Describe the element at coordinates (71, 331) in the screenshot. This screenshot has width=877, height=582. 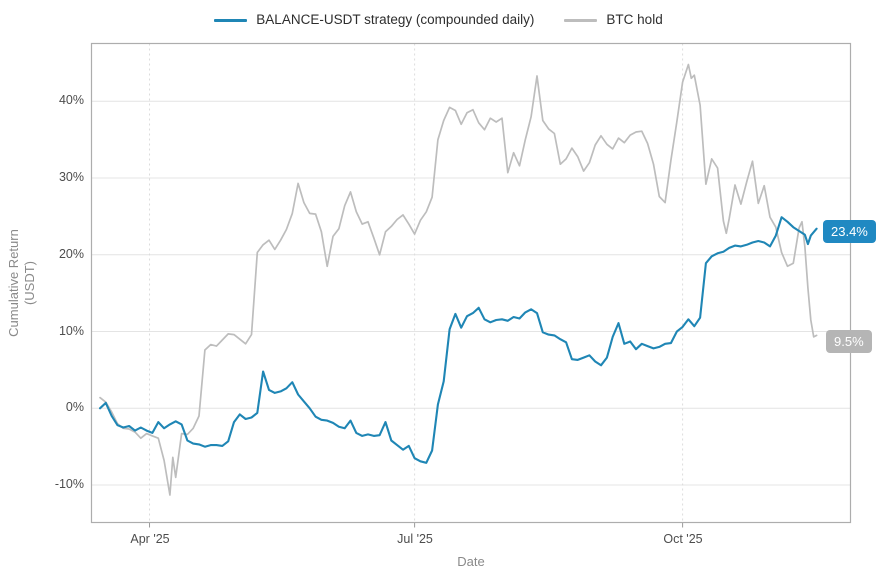
I see `y-tick-10: 10%` at that location.